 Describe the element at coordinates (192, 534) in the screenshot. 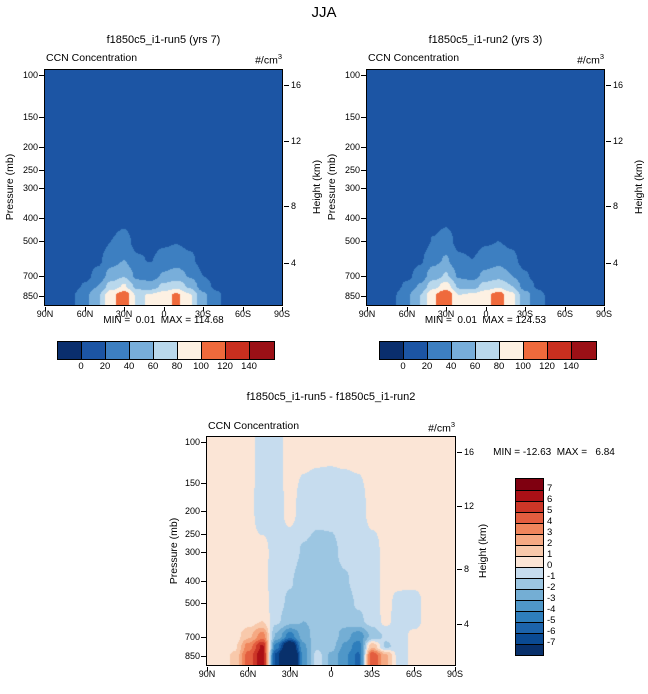

I see `pressure-tick-label: 250` at that location.